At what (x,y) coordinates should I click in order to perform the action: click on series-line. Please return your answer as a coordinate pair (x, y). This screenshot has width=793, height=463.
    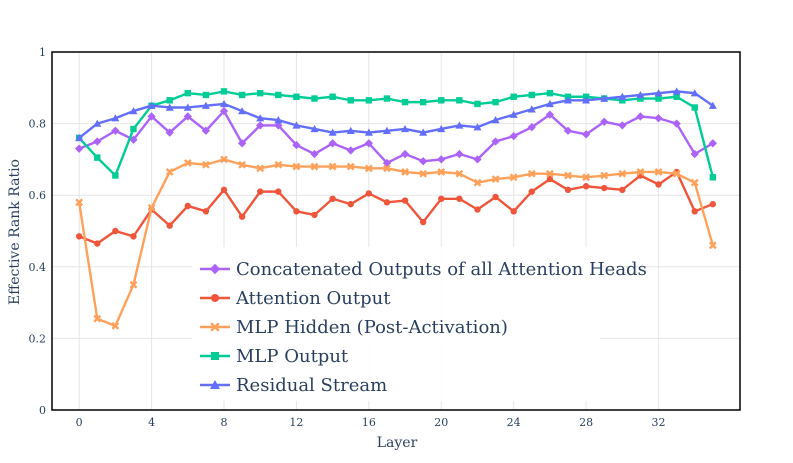
    Looking at the image, I should click on (396, 137).